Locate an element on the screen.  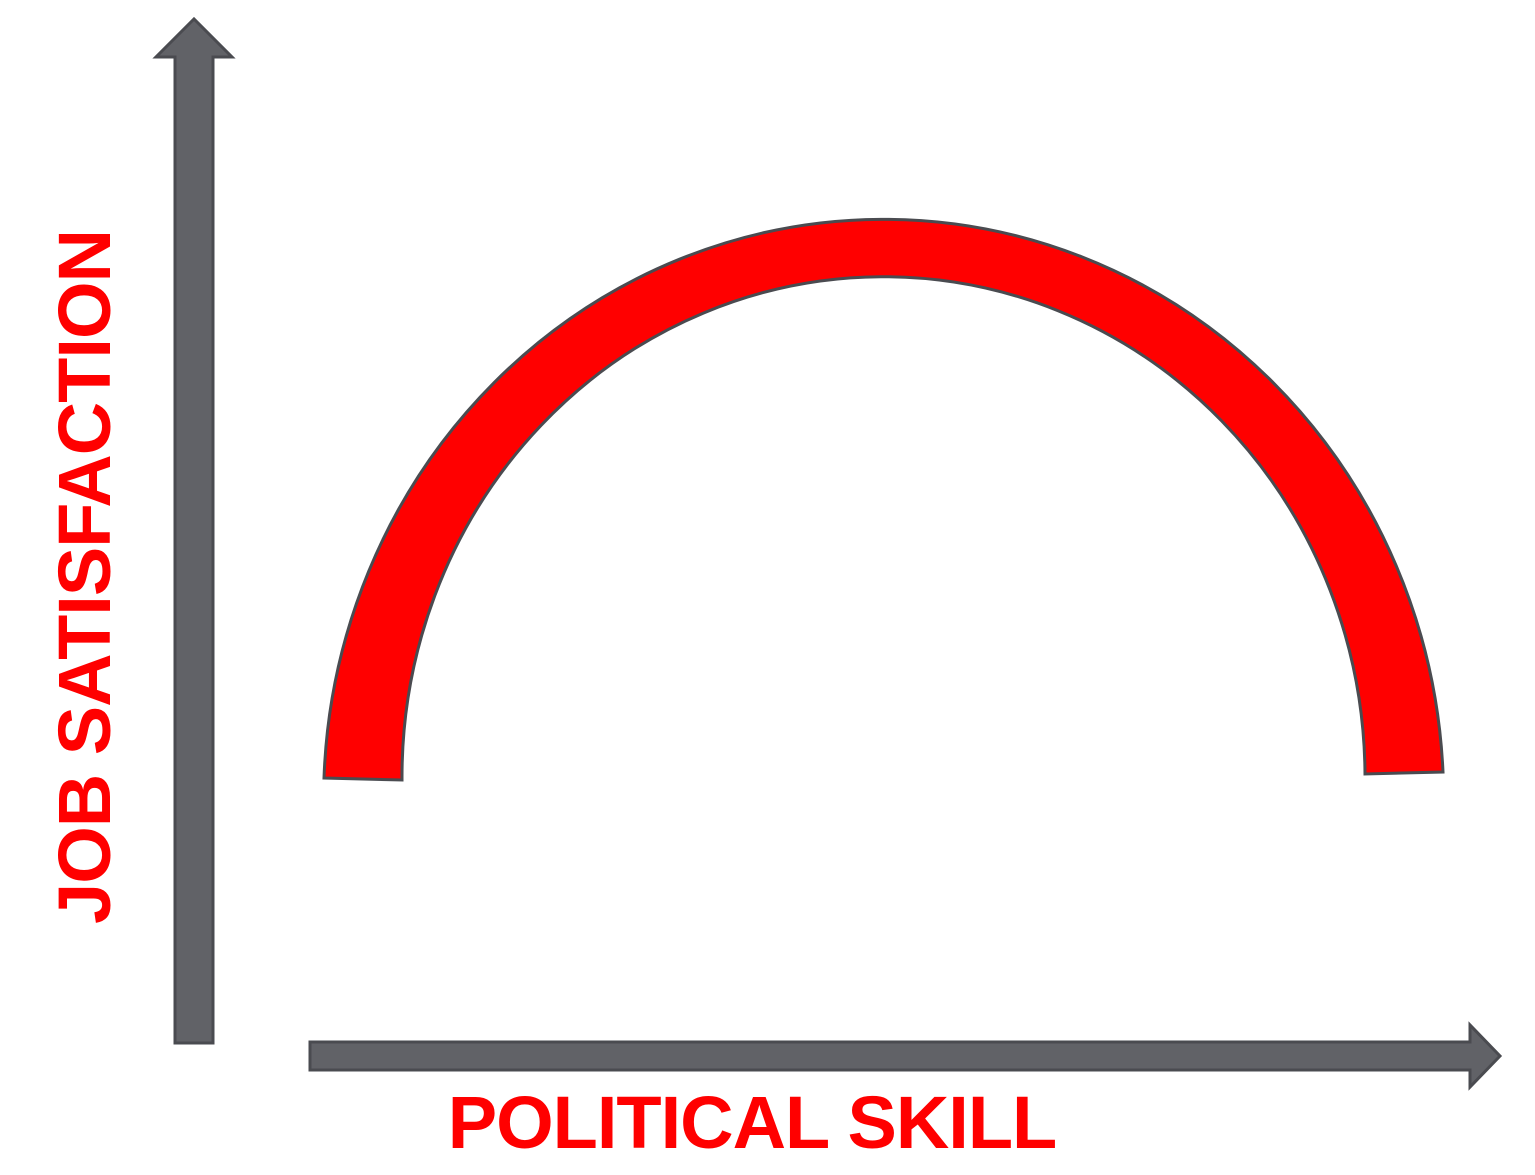
y-axis-arrow is located at coordinates (194, 530).